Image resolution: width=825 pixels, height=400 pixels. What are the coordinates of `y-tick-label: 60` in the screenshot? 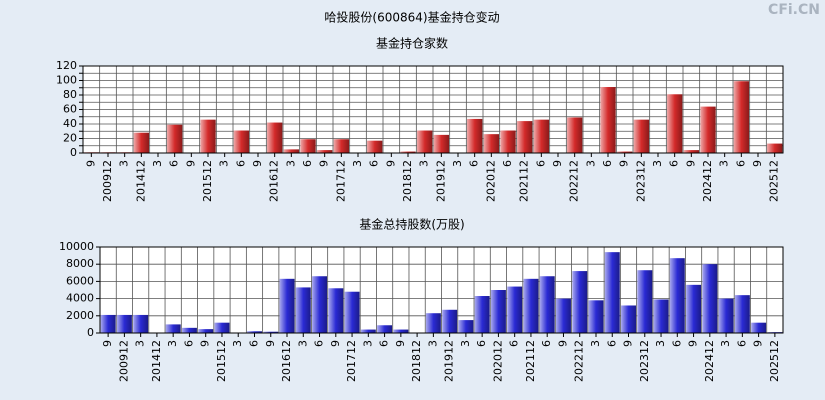 It's located at (70, 109).